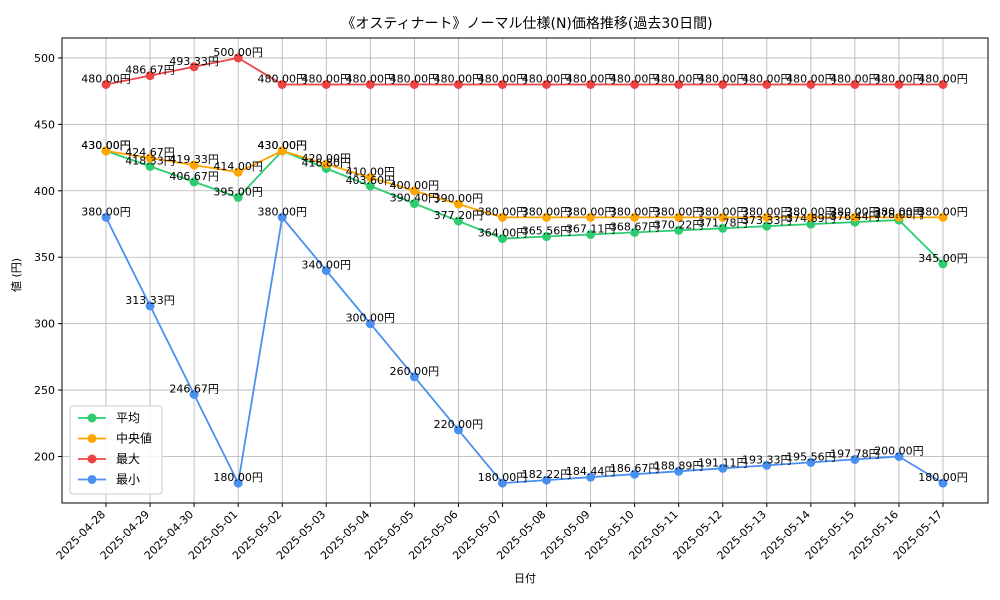 This screenshot has height=600, width=1000. What do you see at coordinates (767, 220) in the screenshot?
I see `data-label: 373.33円` at bounding box center [767, 220].